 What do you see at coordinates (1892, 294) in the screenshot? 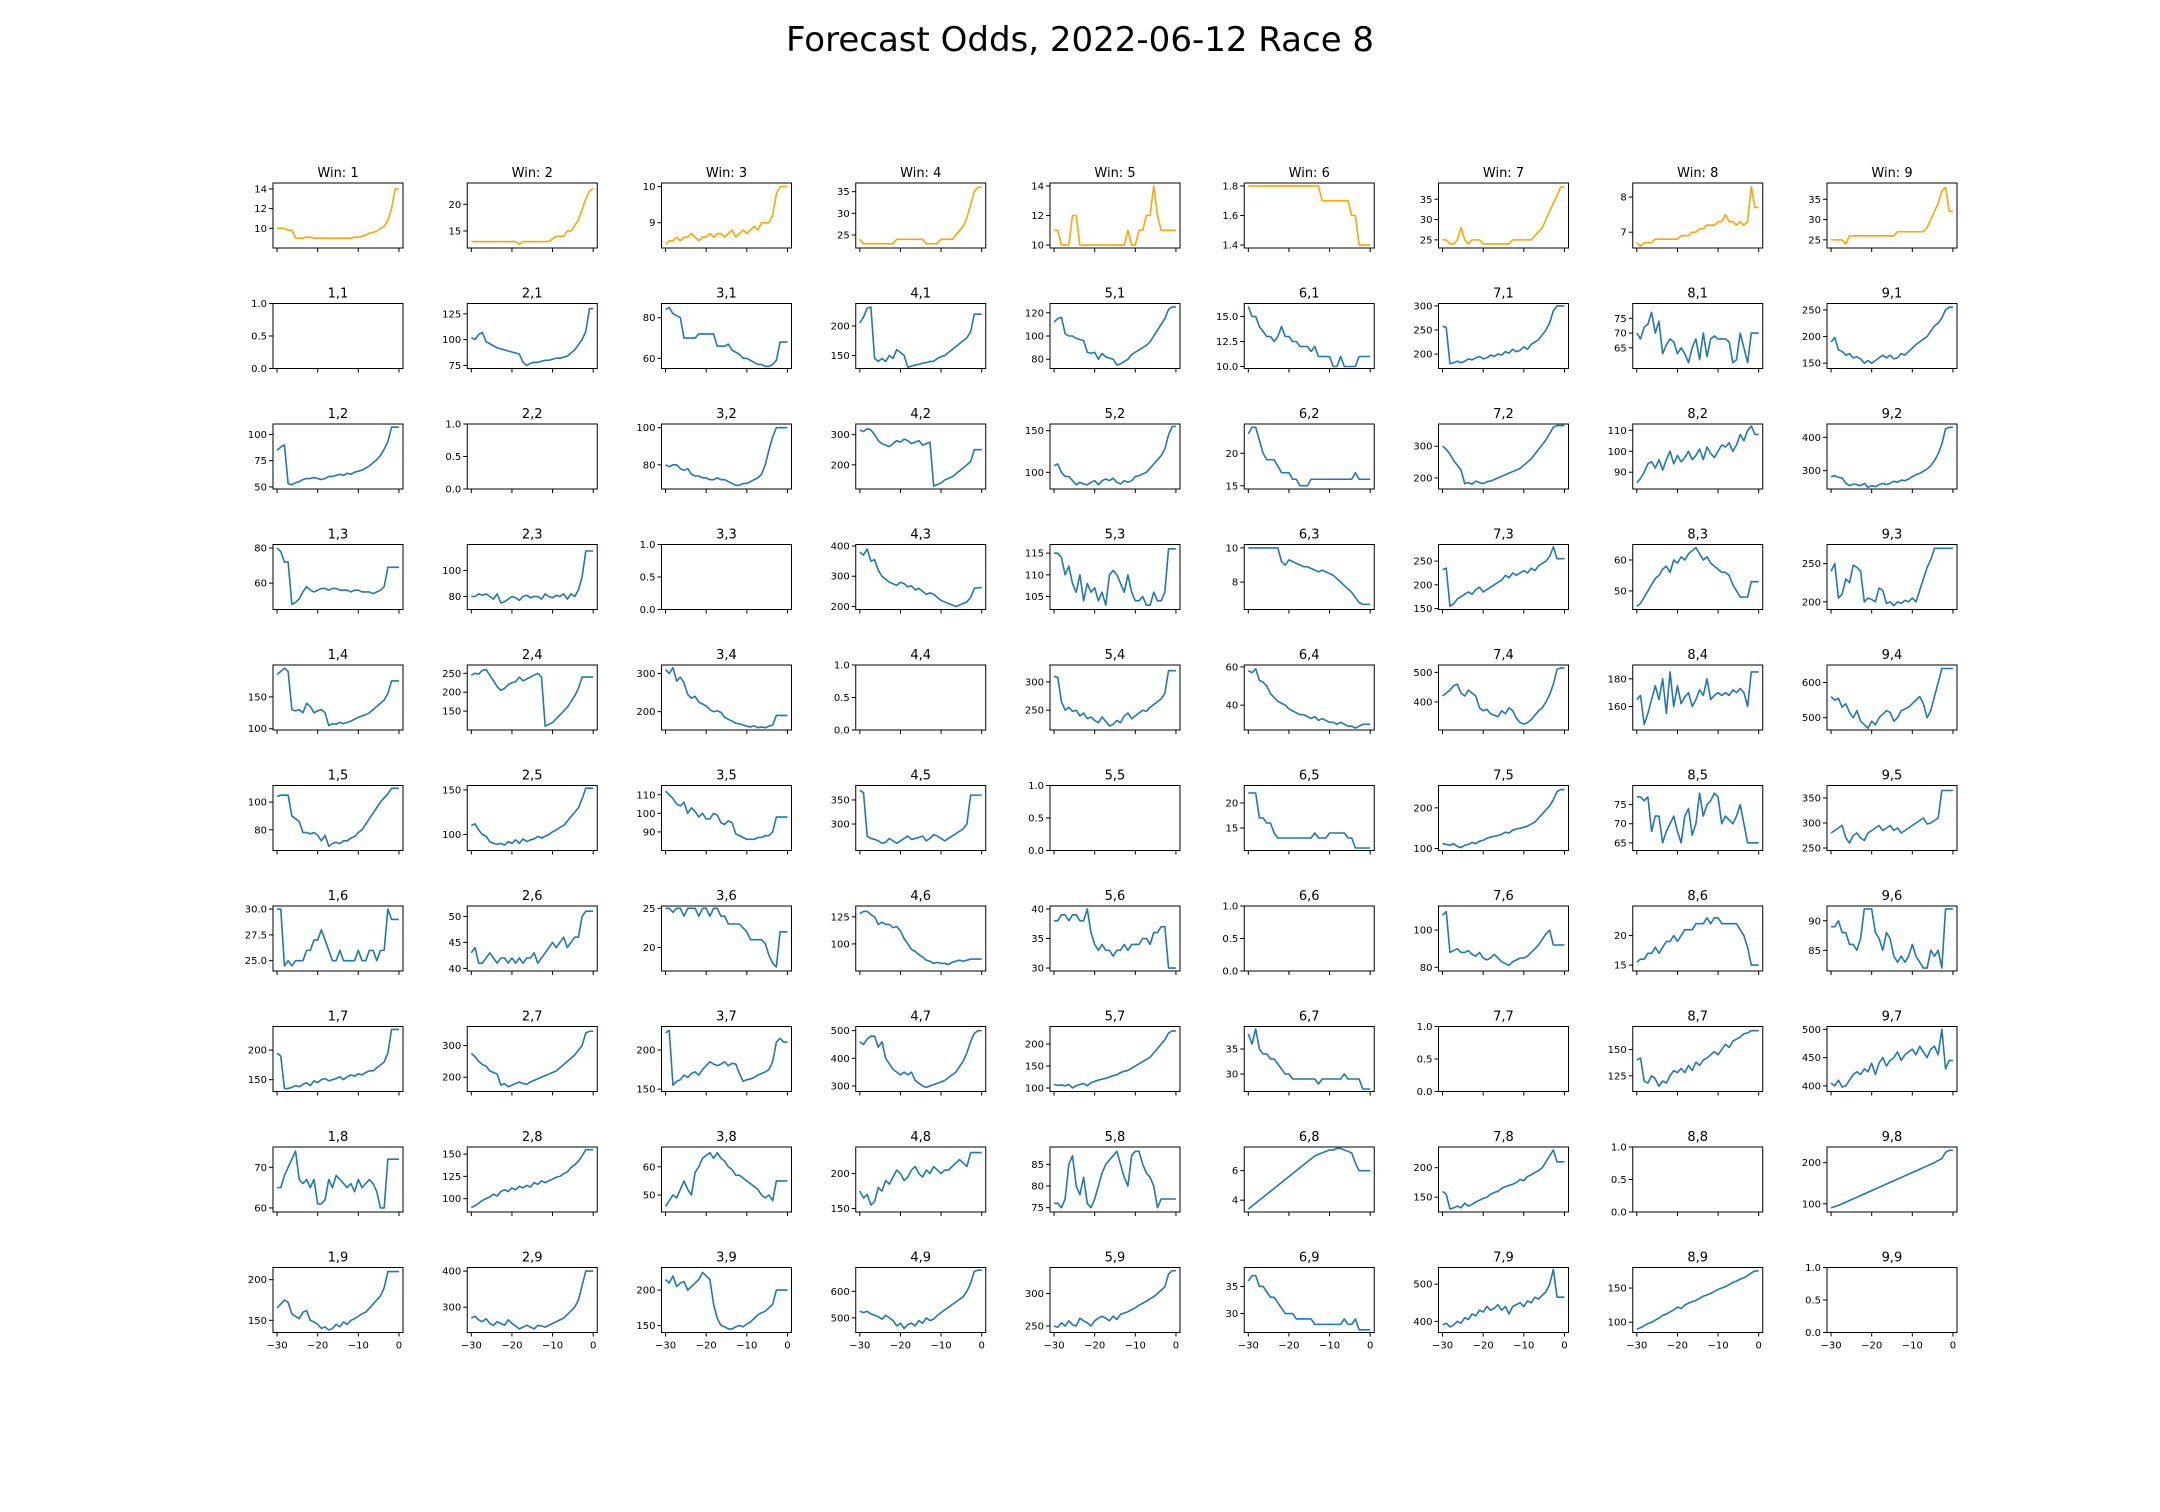
I see `panel-title: 9,1` at bounding box center [1892, 294].